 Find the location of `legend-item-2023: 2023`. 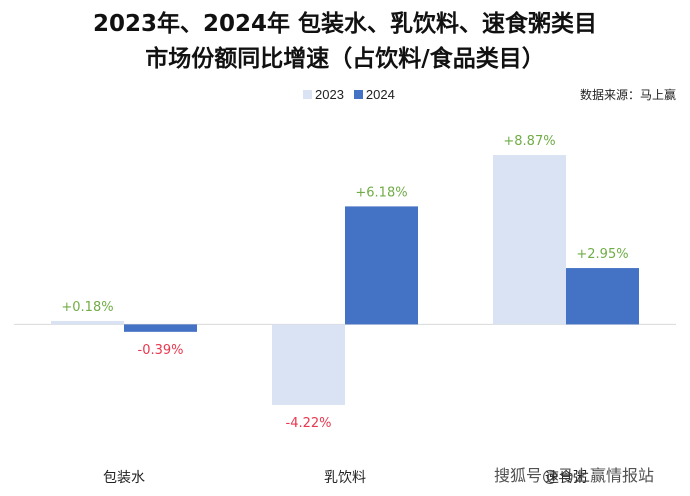

legend-item-2023: 2023 is located at coordinates (323, 94).